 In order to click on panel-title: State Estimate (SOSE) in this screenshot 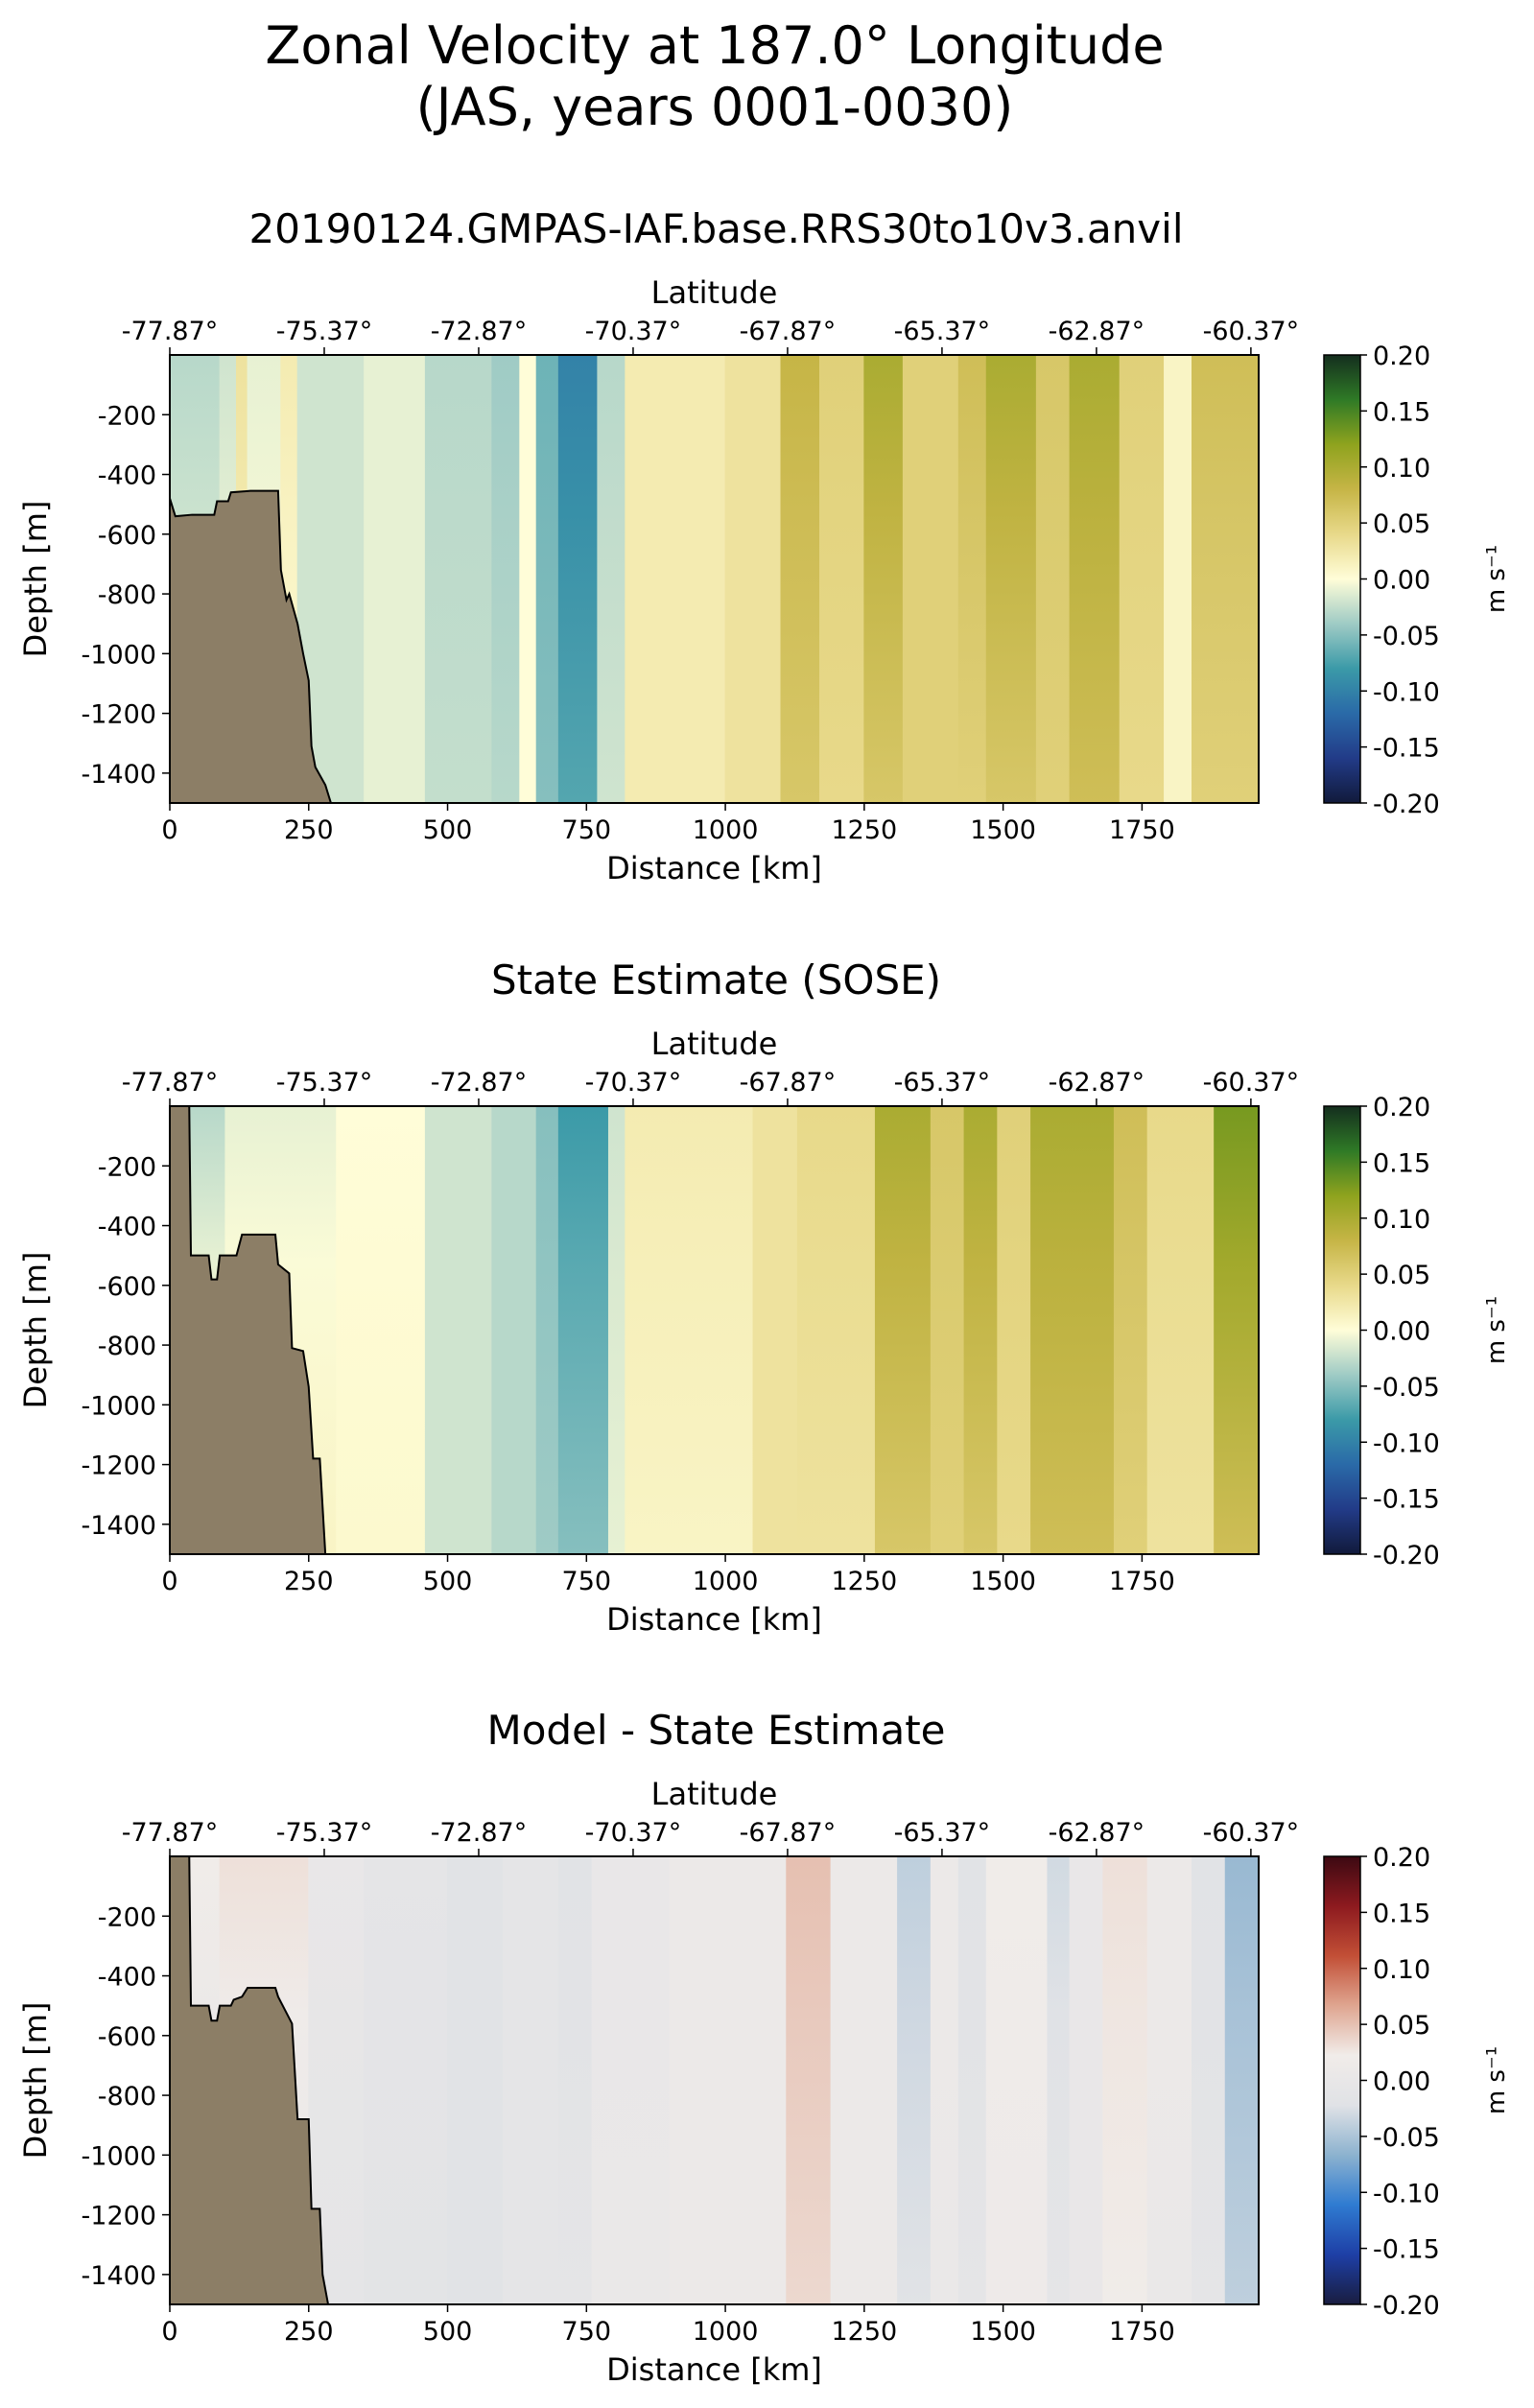, I will do `click(716, 979)`.